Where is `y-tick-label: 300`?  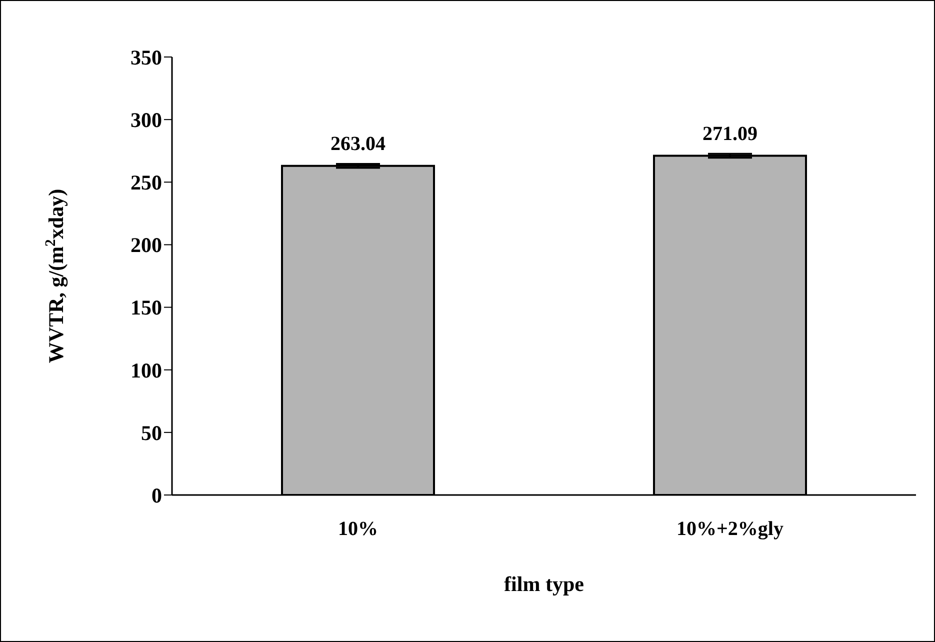
y-tick-label: 300 is located at coordinates (146, 120).